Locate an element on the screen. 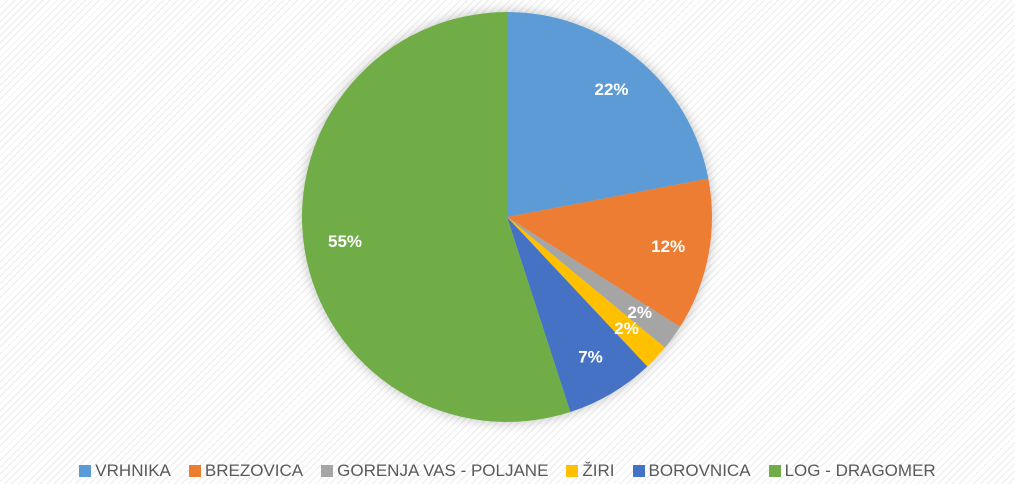 The image size is (1015, 484). legend-item: BOROVNICA is located at coordinates (691, 471).